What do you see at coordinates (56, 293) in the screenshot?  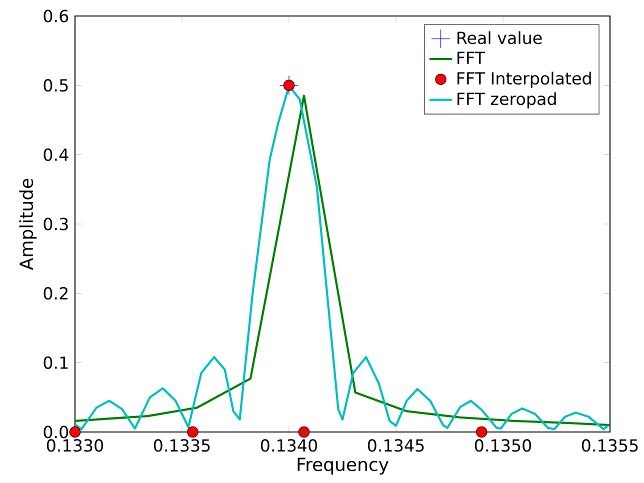 I see `y-tick-label: 0.2` at bounding box center [56, 293].